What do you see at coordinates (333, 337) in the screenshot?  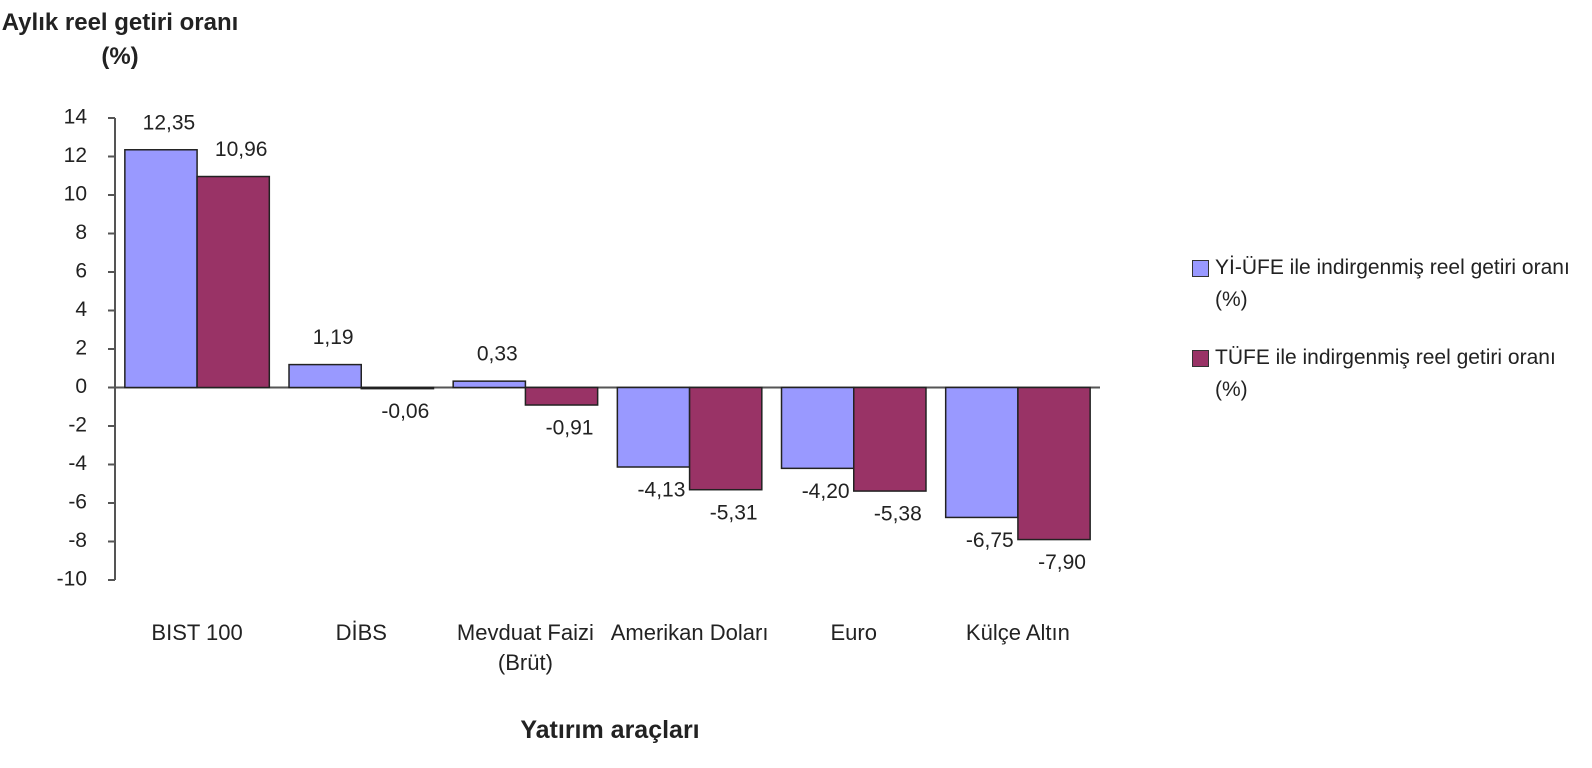 I see `value-label: 1,19` at bounding box center [333, 337].